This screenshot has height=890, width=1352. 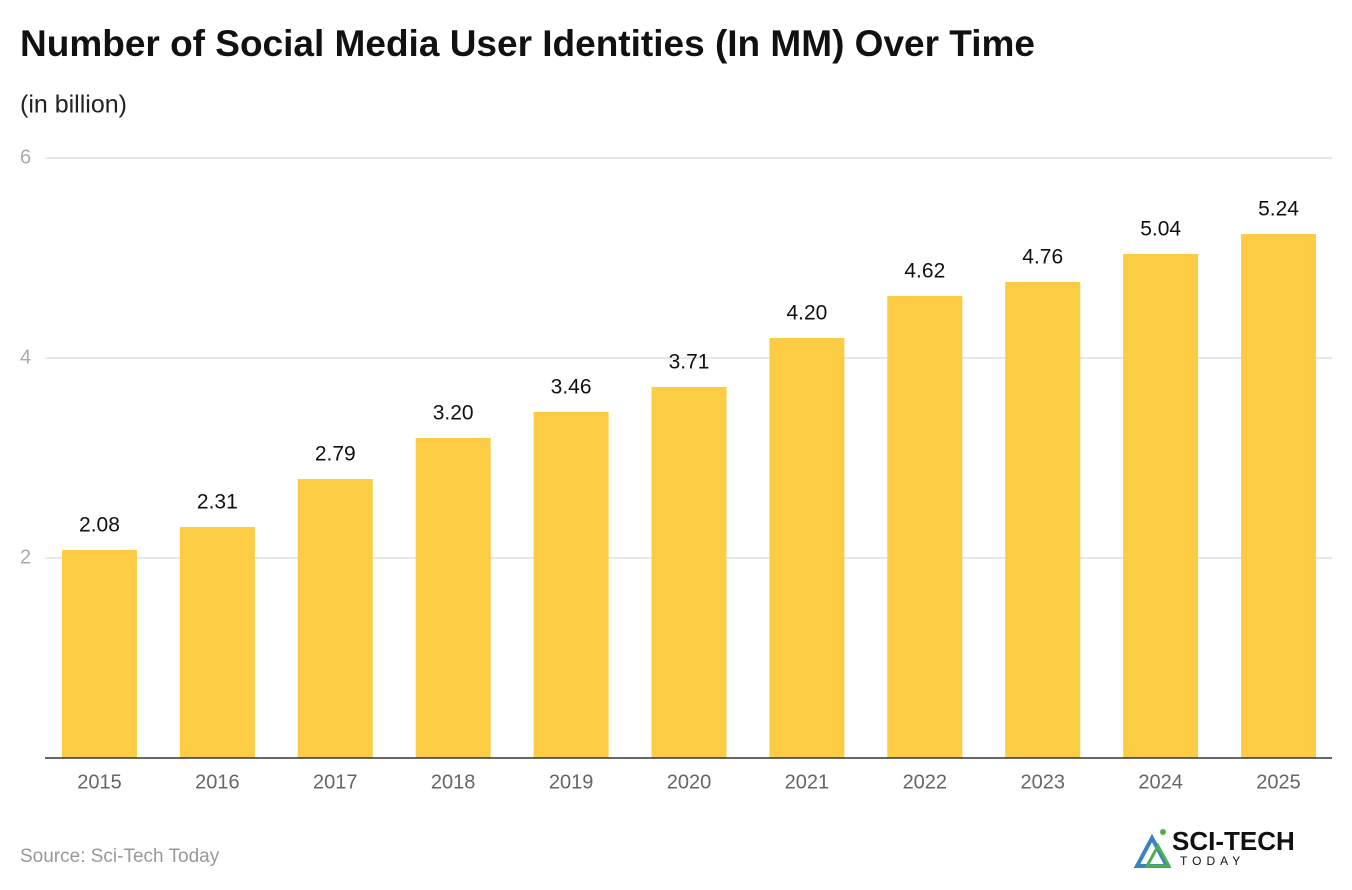 I want to click on x-tick-label: 2022, so click(x=925, y=782).